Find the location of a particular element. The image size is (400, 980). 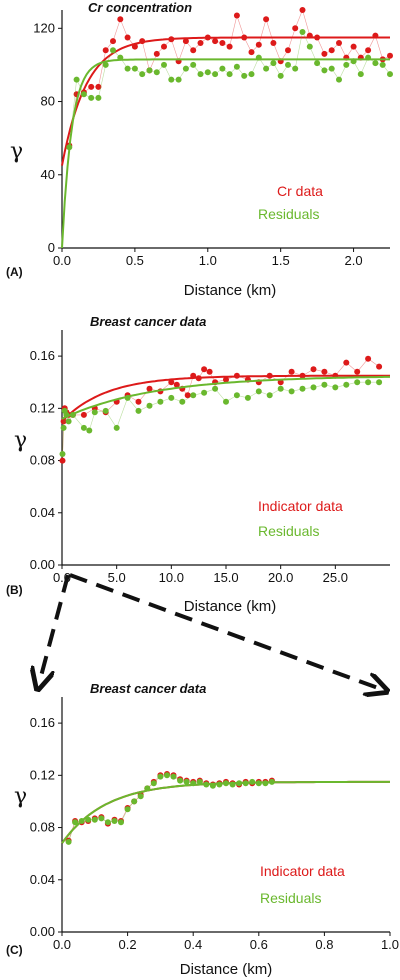

legend-green-label: Residuals is located at coordinates (288, 531).